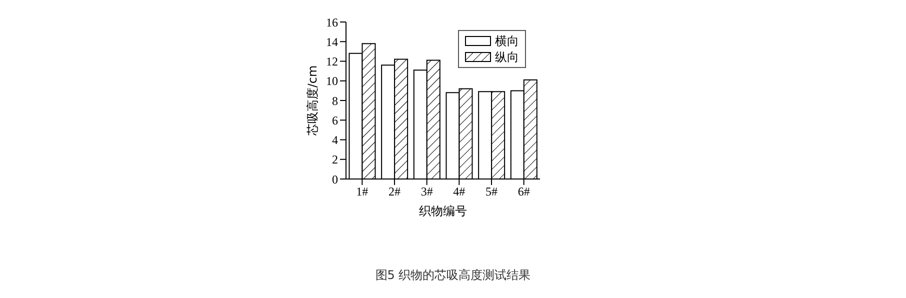 This screenshot has height=298, width=906. Describe the element at coordinates (335, 140) in the screenshot. I see `y-tick-label: 4` at that location.